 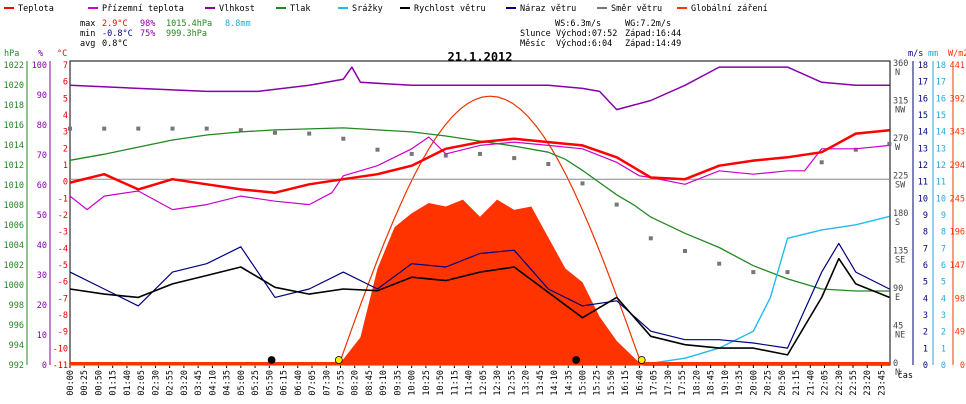 I want to click on stat-sun-label: Slunce, so click(x=535, y=34).